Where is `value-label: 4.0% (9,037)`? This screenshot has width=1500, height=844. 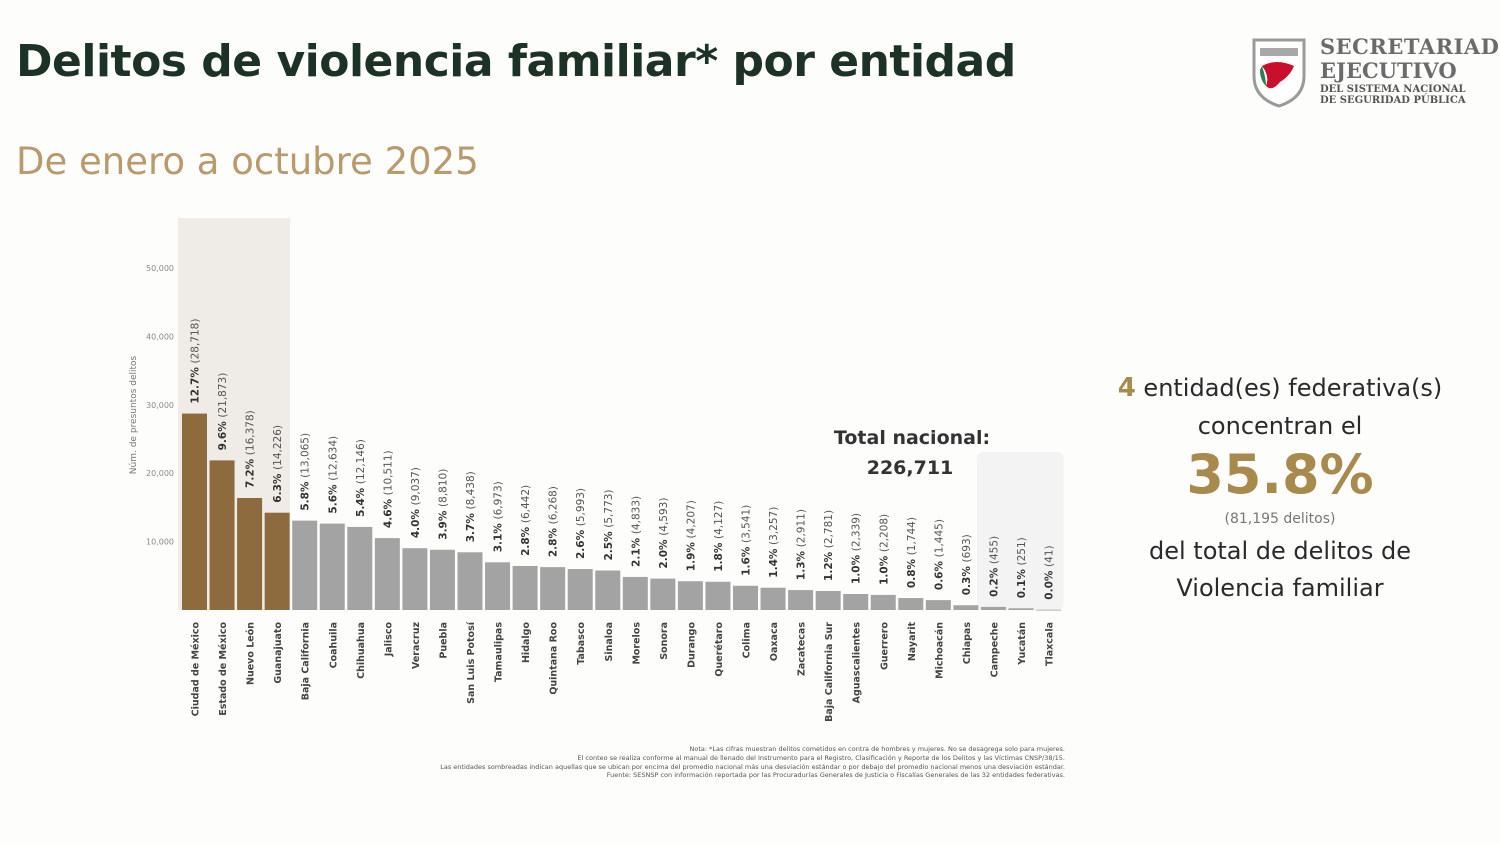 value-label: 4.0% (9,037) is located at coordinates (416, 502).